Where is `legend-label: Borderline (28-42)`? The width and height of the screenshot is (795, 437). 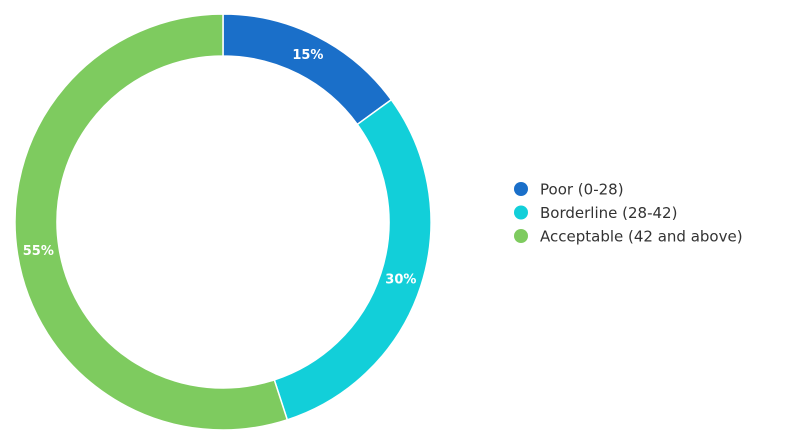 legend-label: Borderline (28-42) is located at coordinates (608, 213).